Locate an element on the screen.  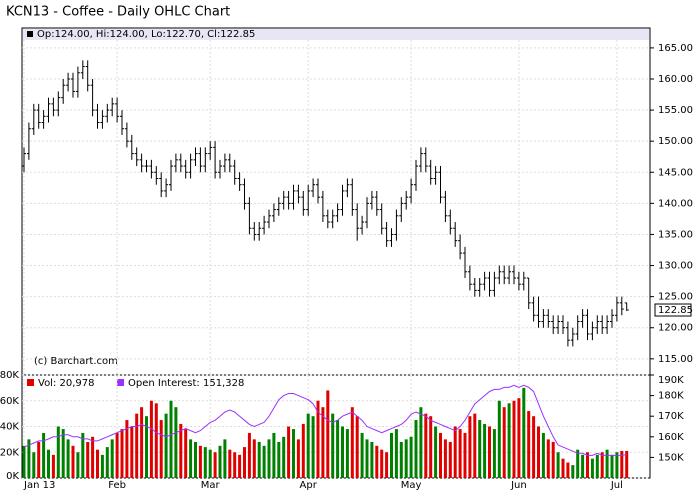
y-tick-label: 145.00 is located at coordinates (675, 172).